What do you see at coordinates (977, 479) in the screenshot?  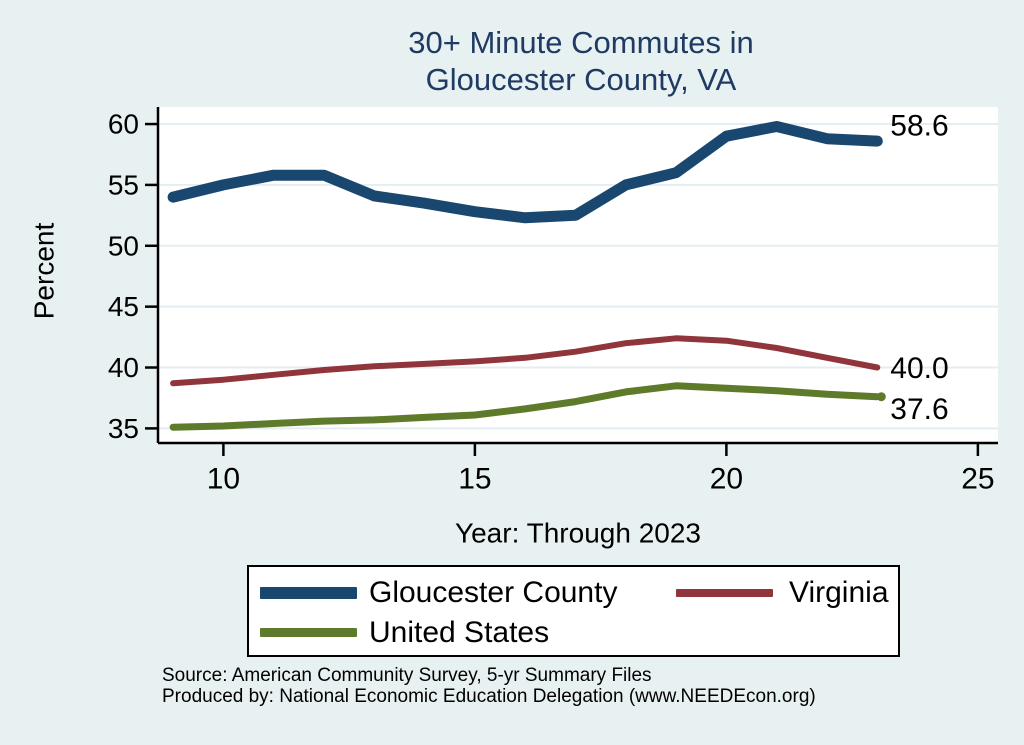 I see `x-tick-label: 25` at bounding box center [977, 479].